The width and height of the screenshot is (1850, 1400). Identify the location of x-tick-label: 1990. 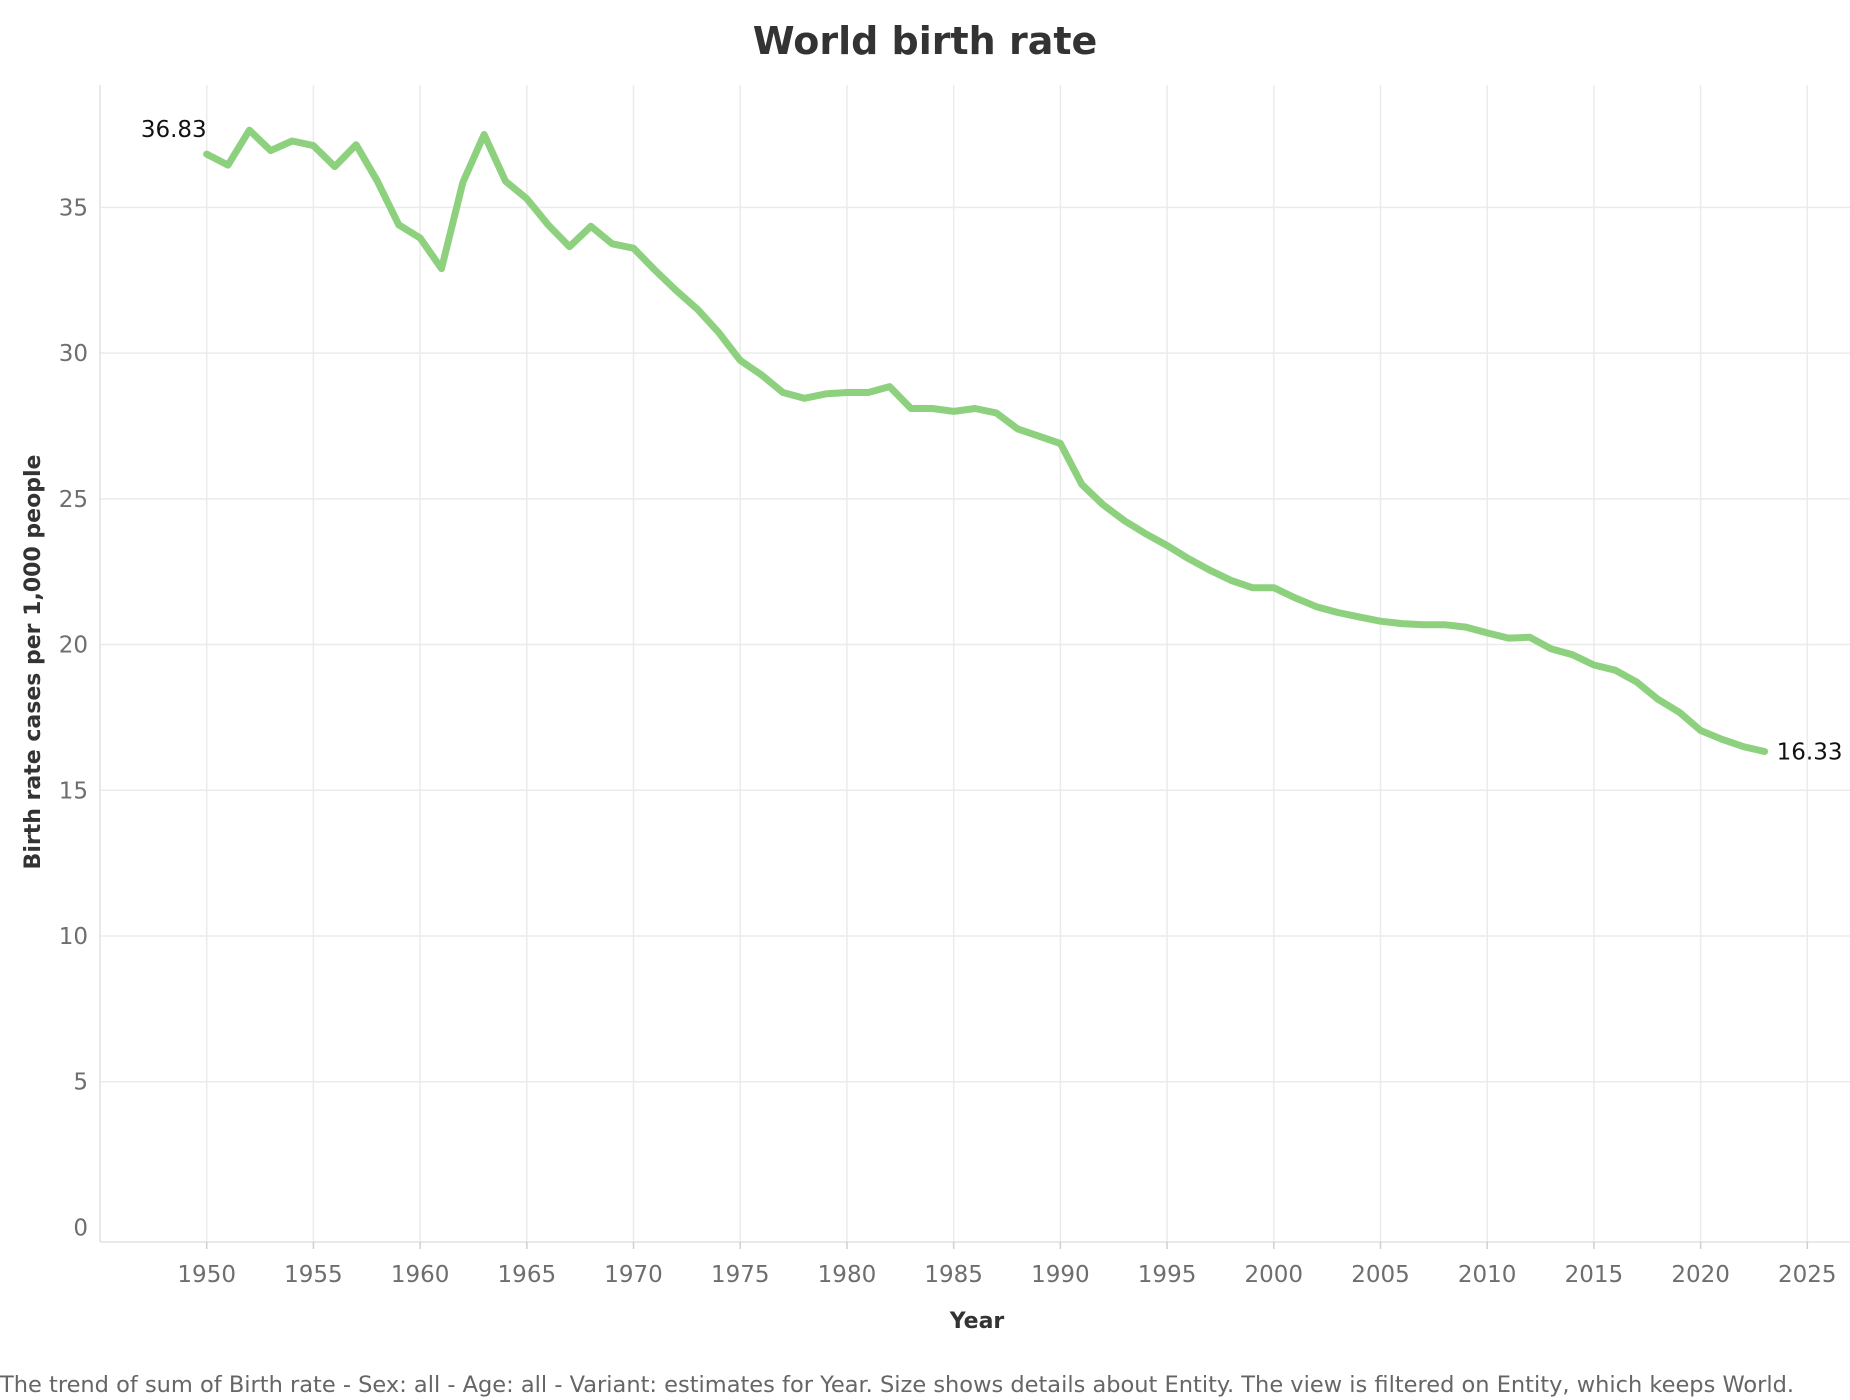
(1060, 1275).